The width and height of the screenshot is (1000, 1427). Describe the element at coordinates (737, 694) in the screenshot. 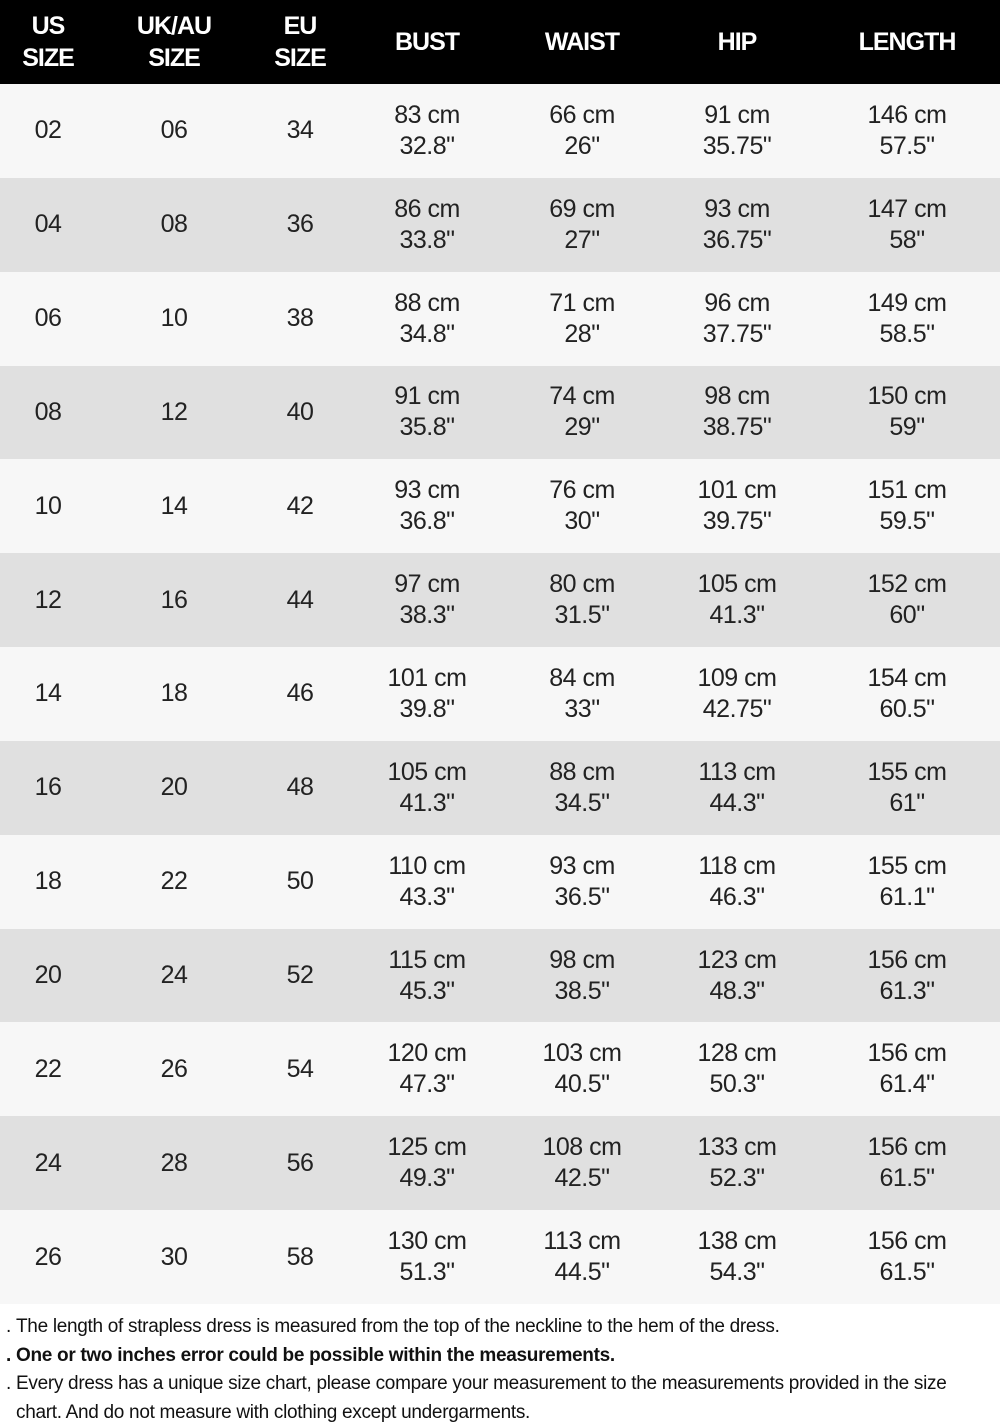

I see `cell-hip: 109 cm 42.75"` at that location.